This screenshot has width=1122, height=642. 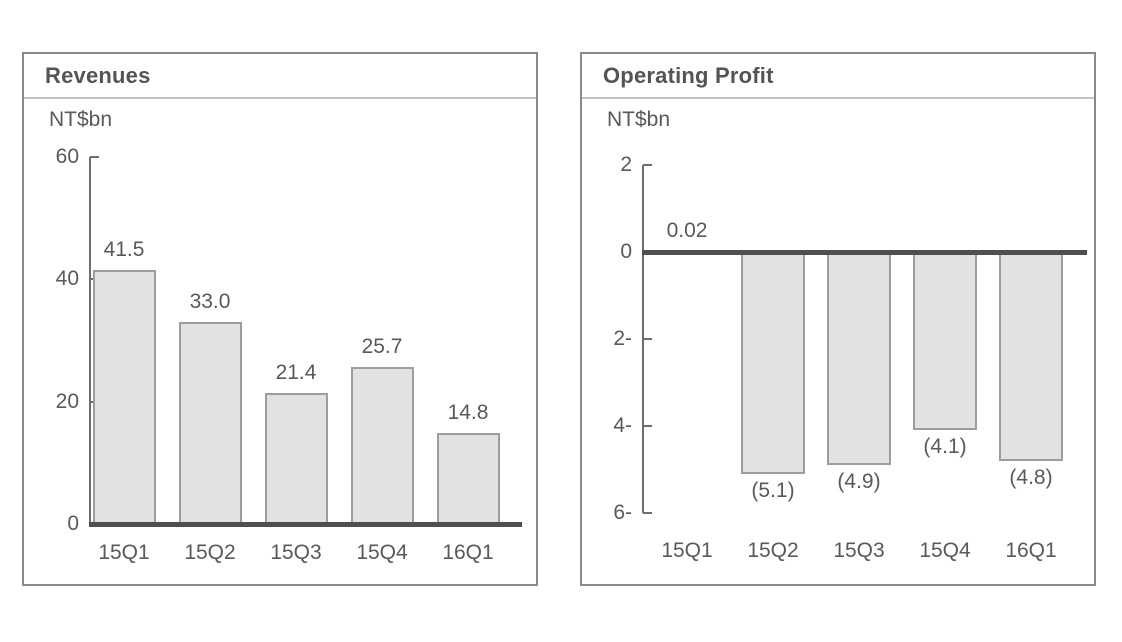 I want to click on bar-15Q1, so click(x=124, y=397).